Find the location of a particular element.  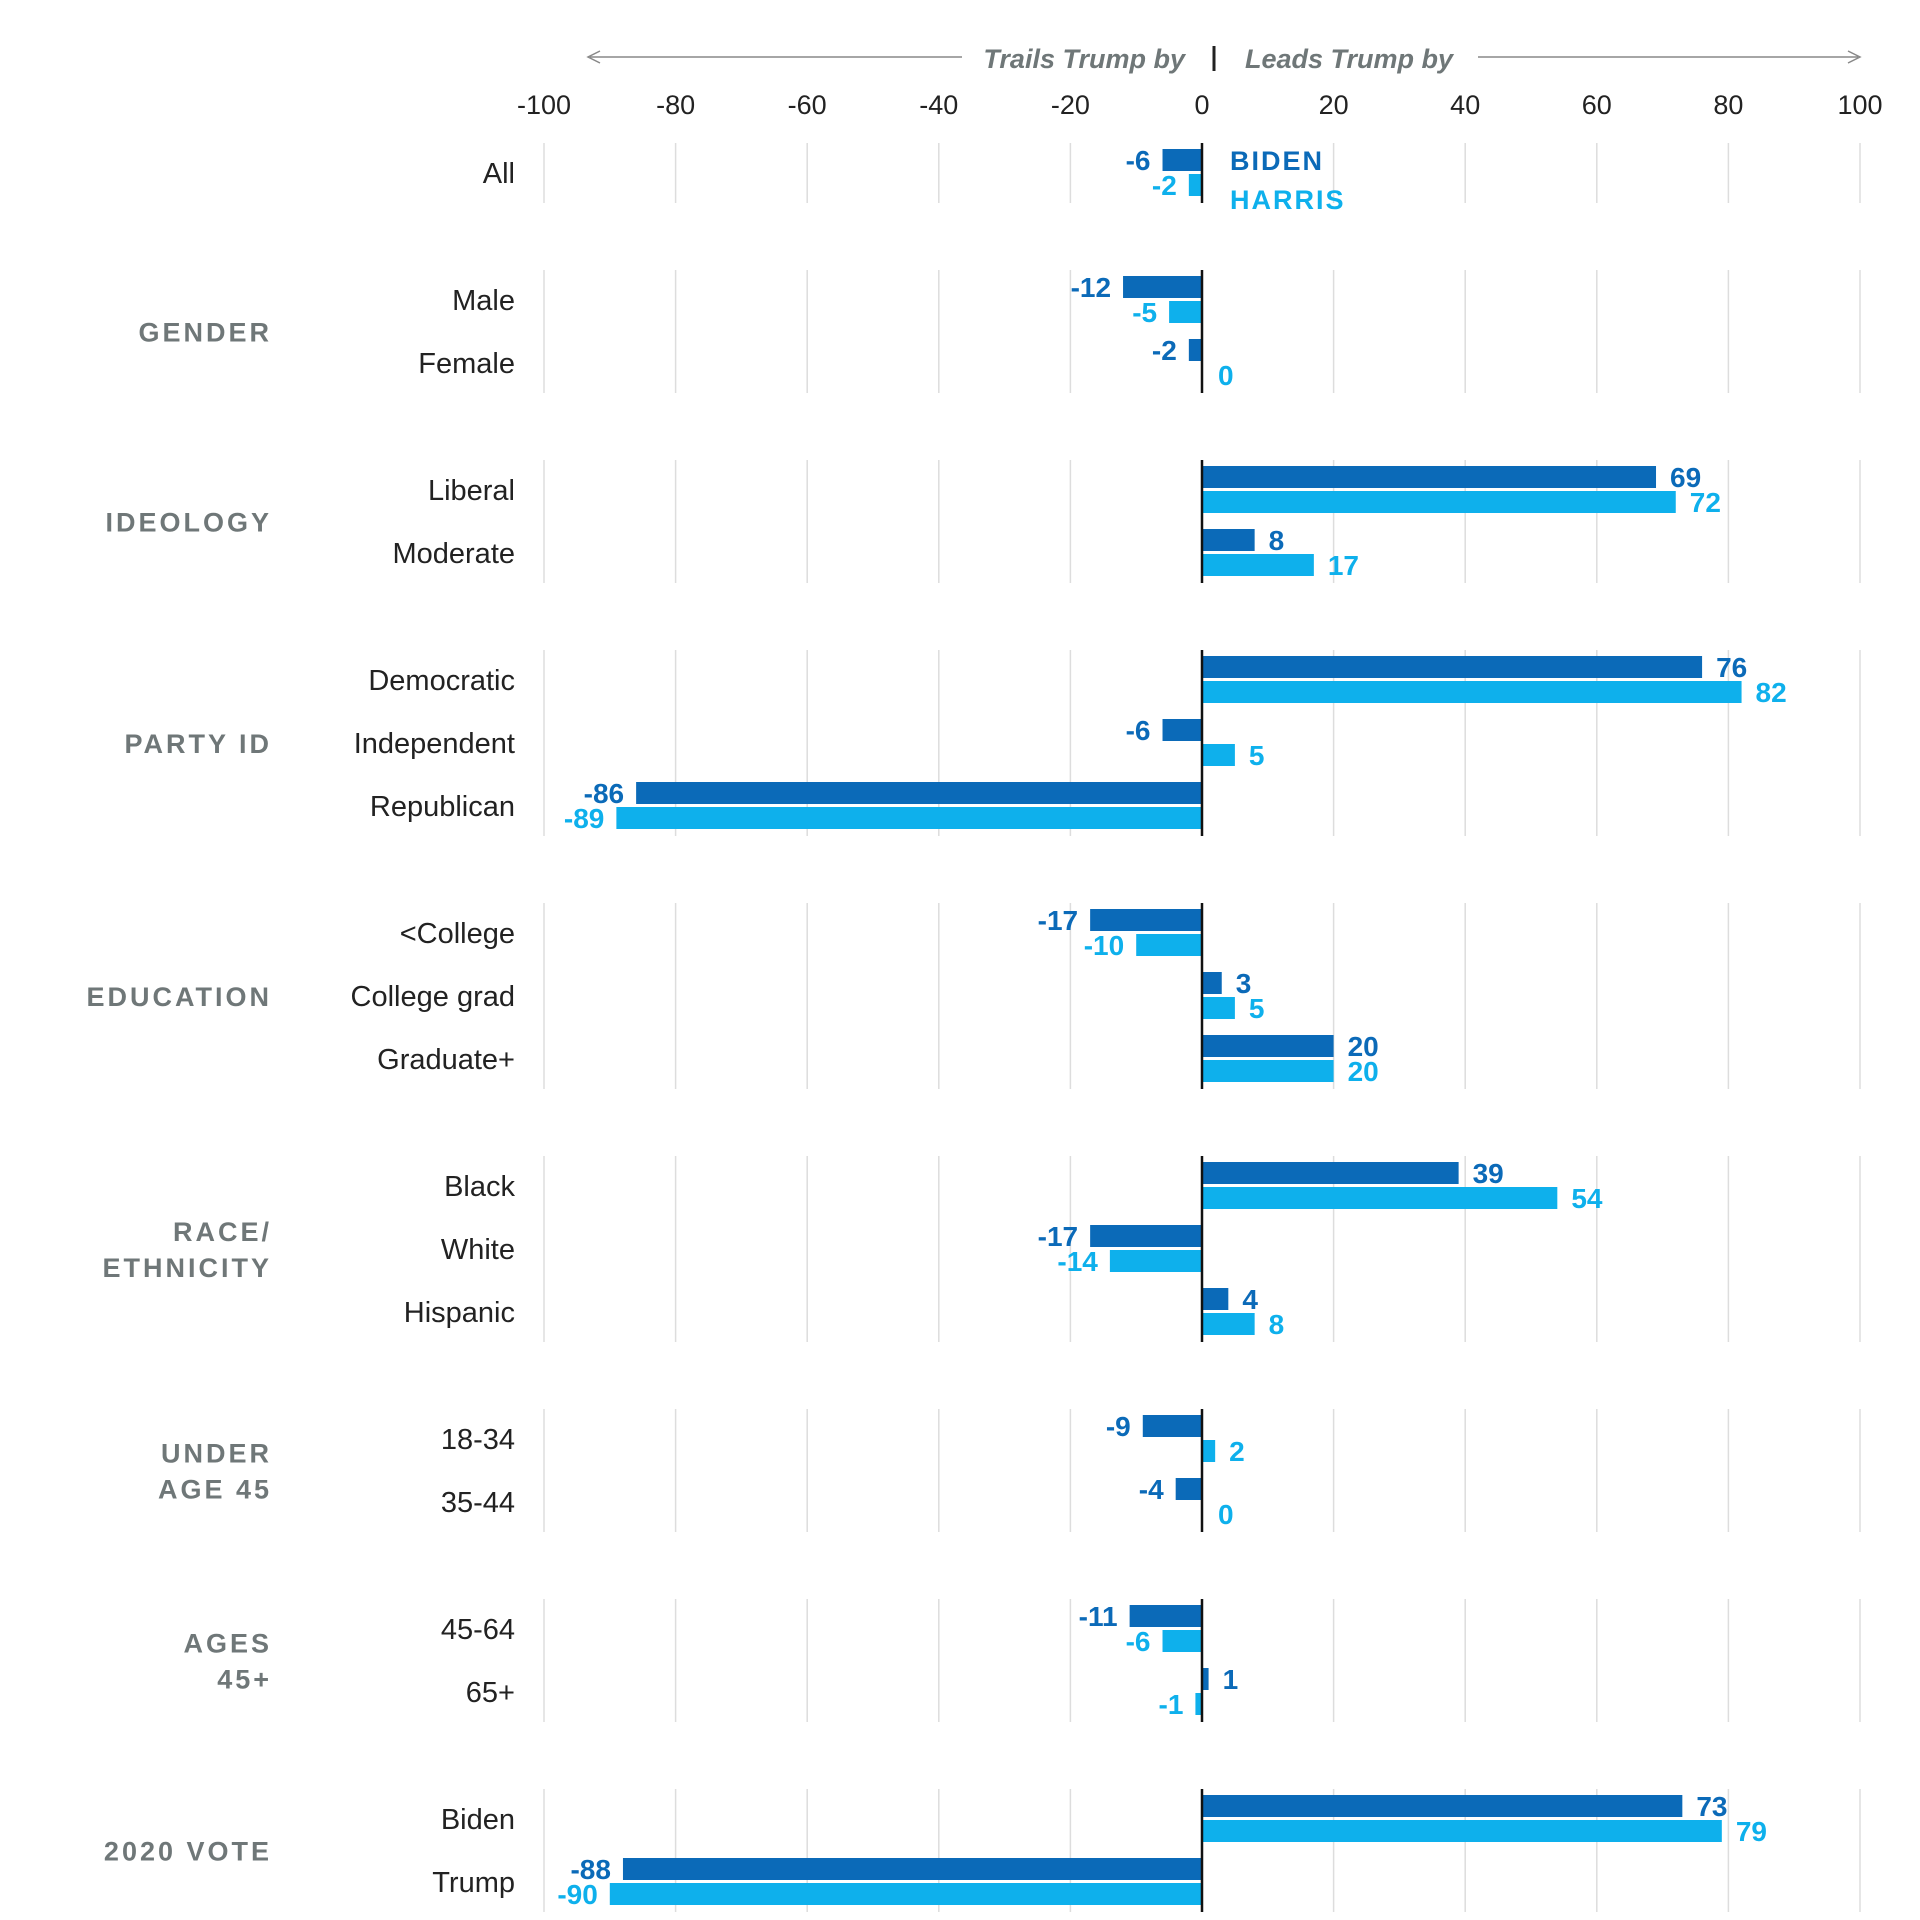

group-label: 45+ is located at coordinates (244, 1680).